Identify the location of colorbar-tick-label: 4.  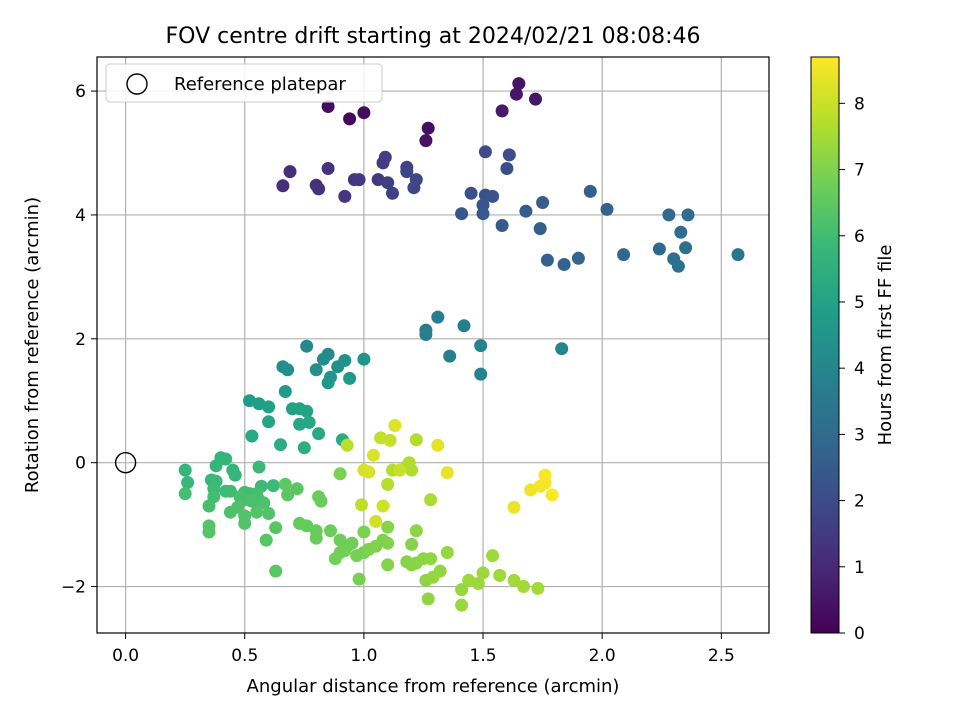
(859, 369).